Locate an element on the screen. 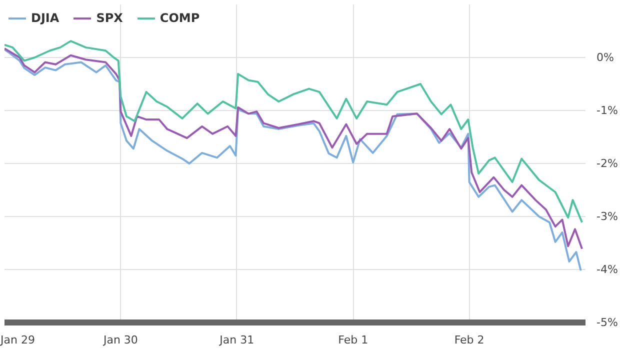 The image size is (620, 349). y-tick-label: -4% is located at coordinates (607, 269).